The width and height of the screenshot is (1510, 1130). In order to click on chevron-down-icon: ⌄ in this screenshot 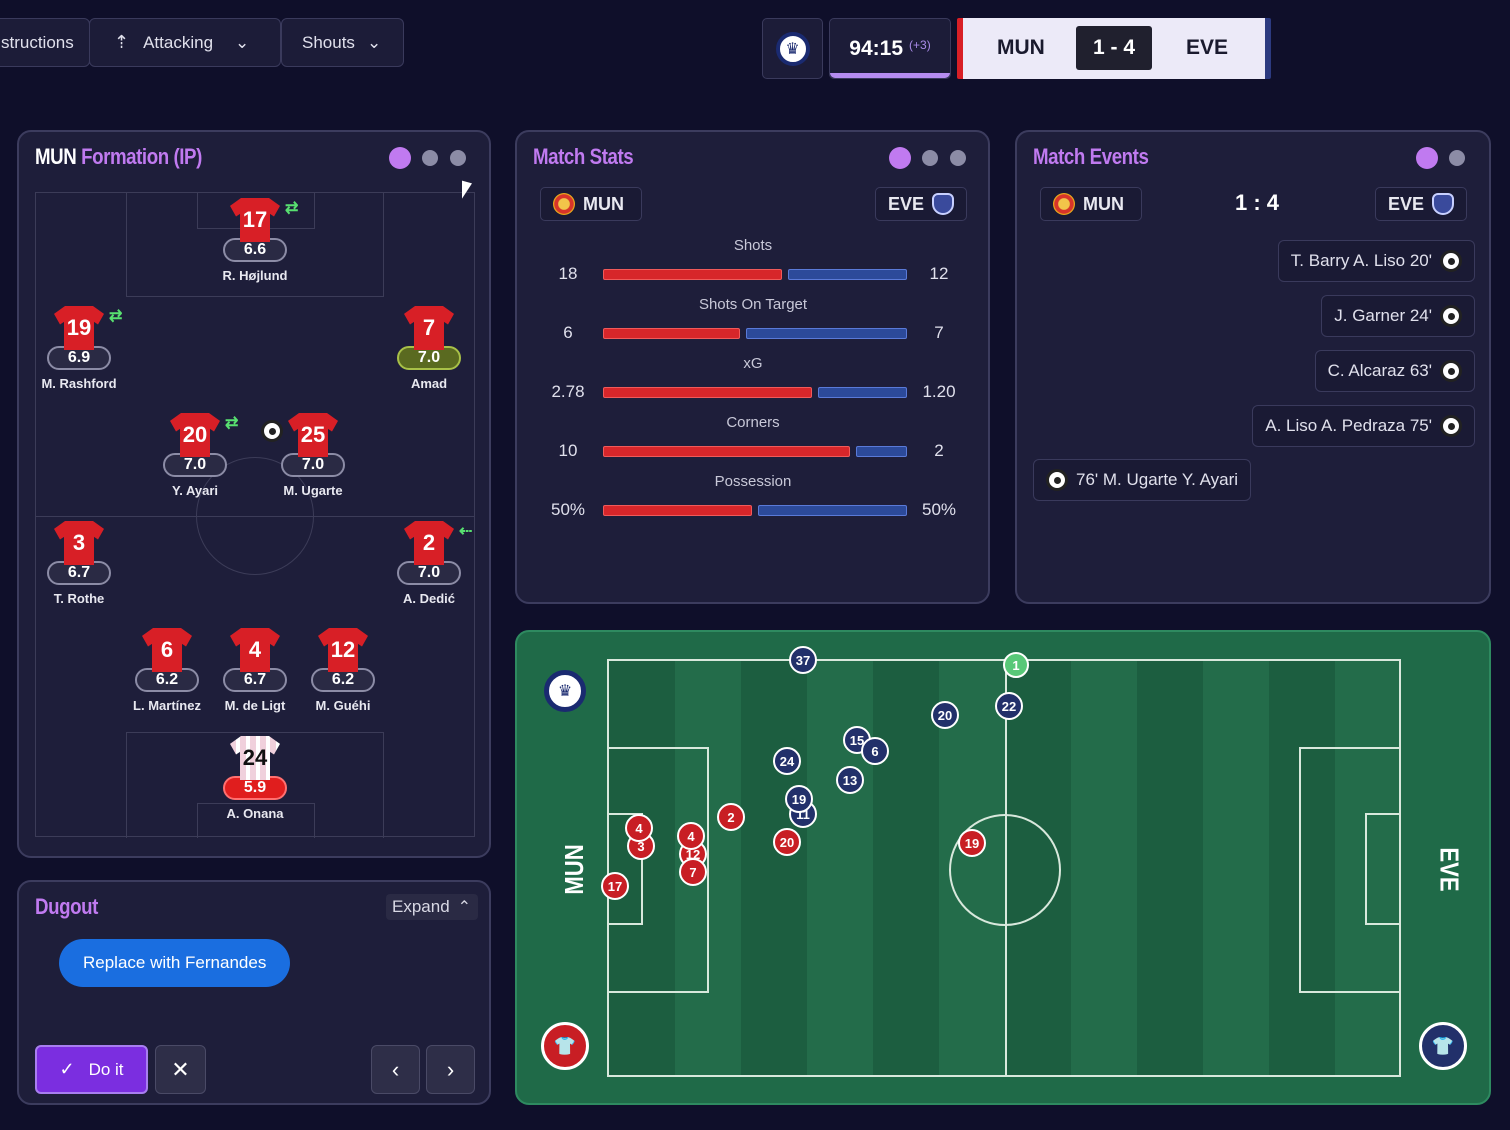, I will do `click(374, 42)`.